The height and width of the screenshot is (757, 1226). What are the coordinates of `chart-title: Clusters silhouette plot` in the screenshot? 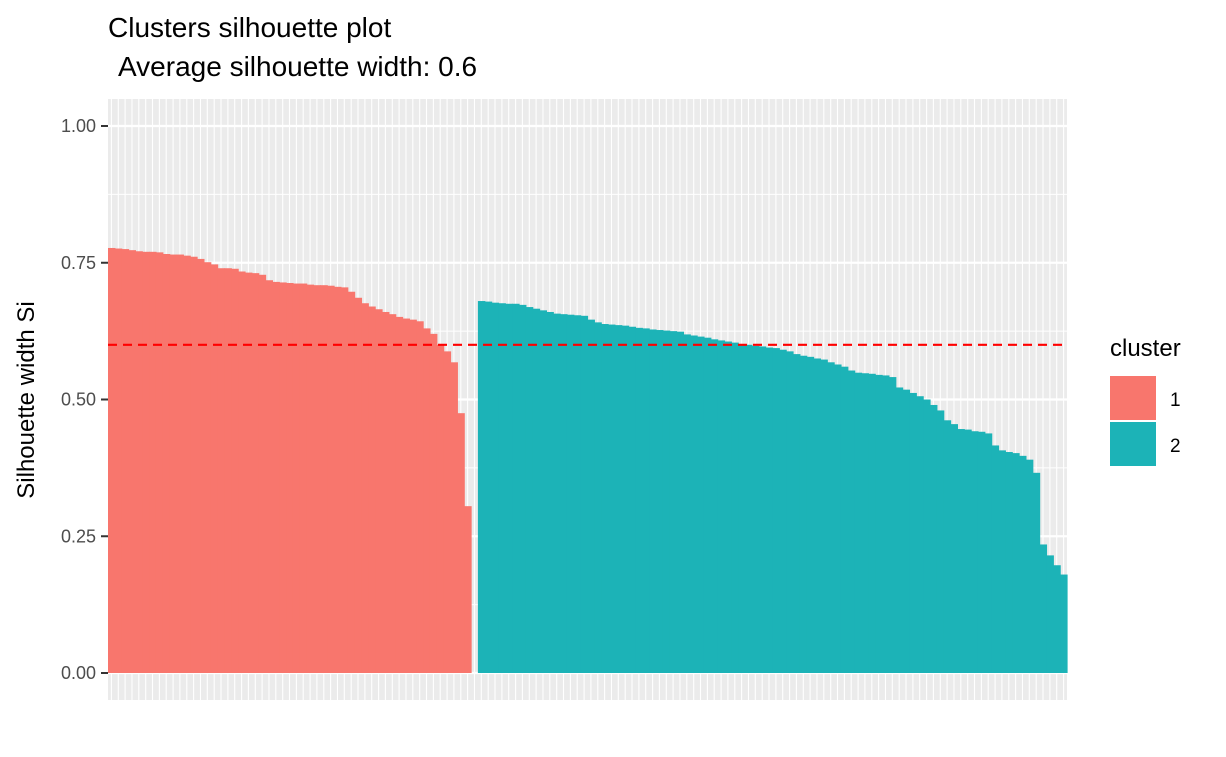 It's located at (249, 27).